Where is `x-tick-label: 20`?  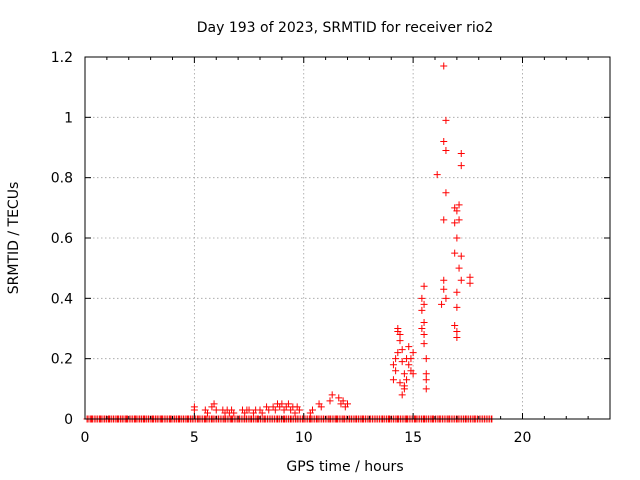
x-tick-label: 20 is located at coordinates (523, 438).